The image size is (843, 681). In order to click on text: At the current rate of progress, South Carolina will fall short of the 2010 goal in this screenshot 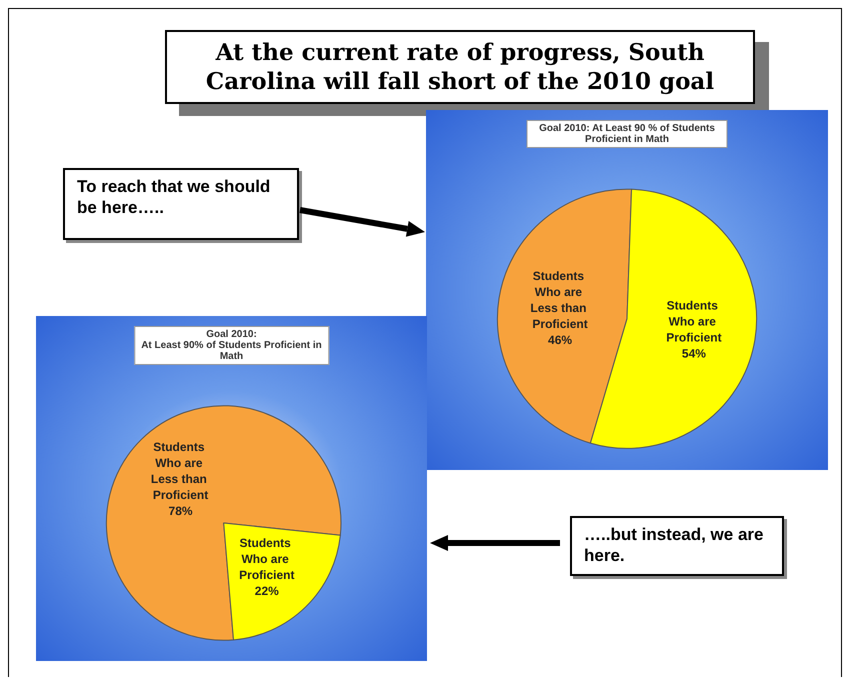, I will do `click(460, 67)`.